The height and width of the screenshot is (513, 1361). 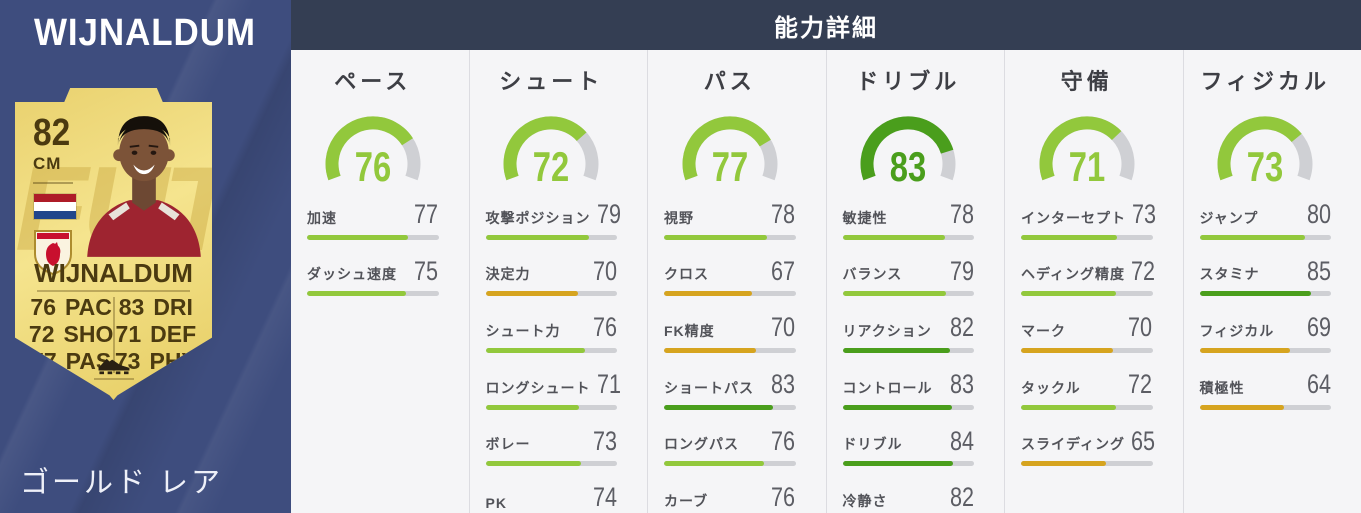 I want to click on stat-row: シュート力 76, so click(x=551, y=332).